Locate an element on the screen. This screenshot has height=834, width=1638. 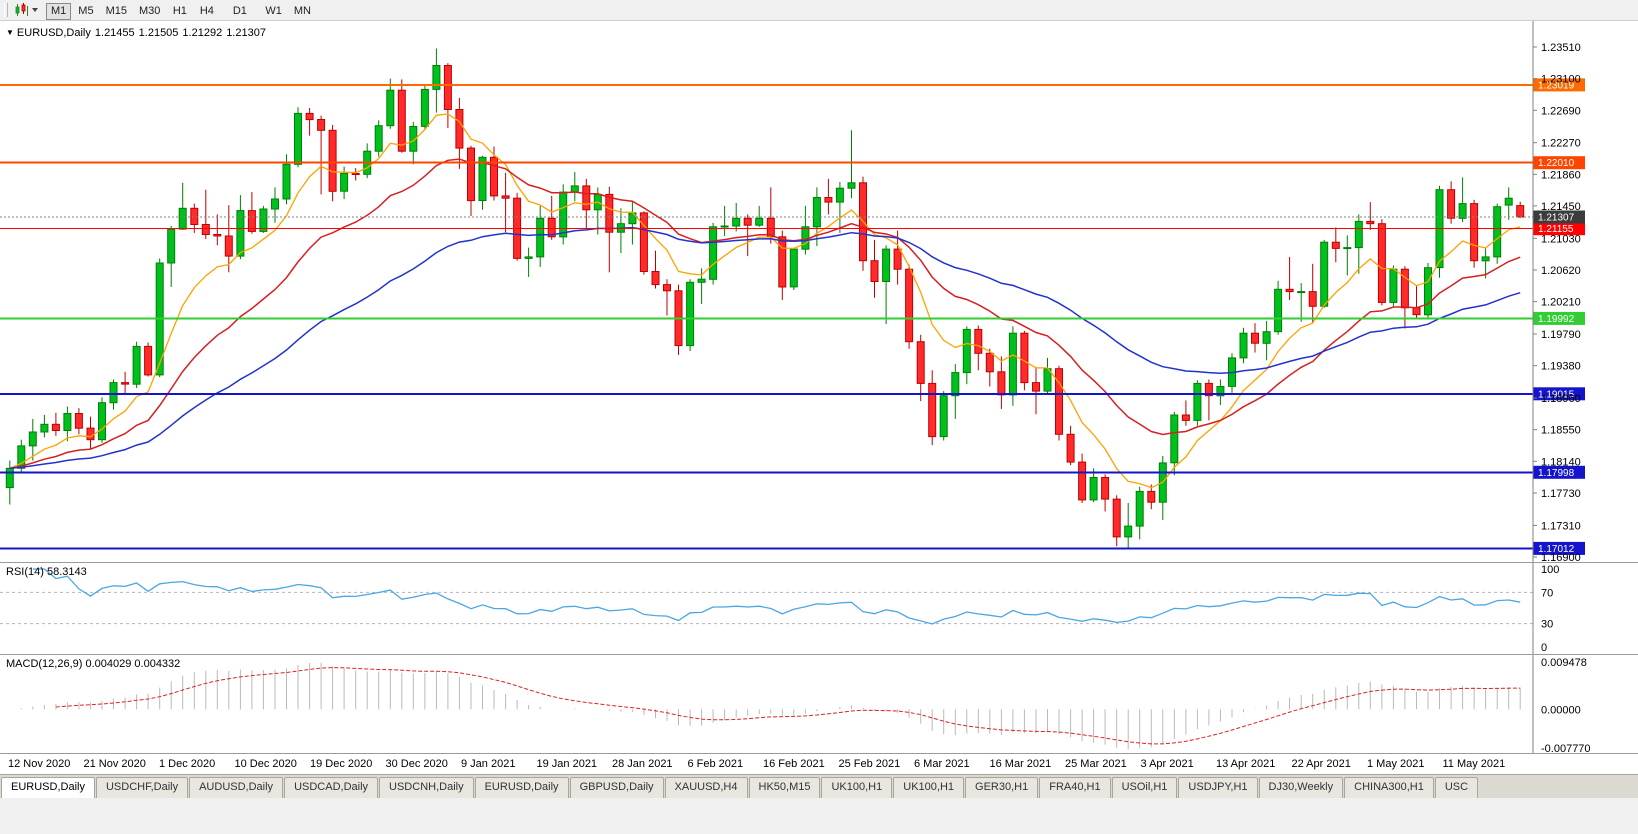
svg-text: 1.19015 is located at coordinates (1556, 394).